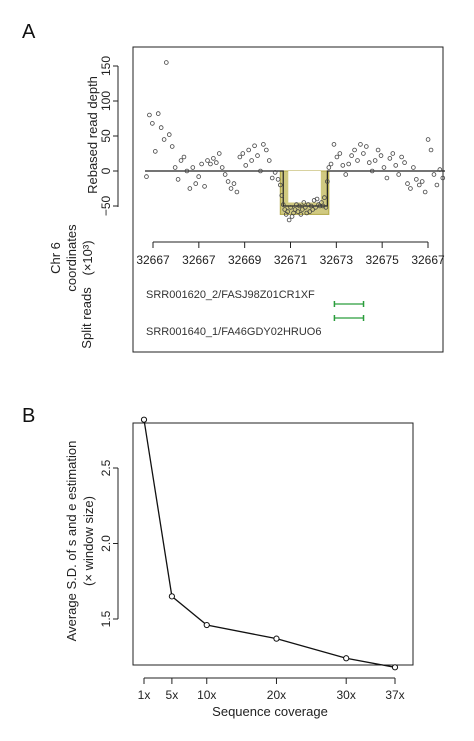 The height and width of the screenshot is (741, 474). What do you see at coordinates (106, 170) in the screenshot?
I see `y-tick-label: 0` at bounding box center [106, 170].